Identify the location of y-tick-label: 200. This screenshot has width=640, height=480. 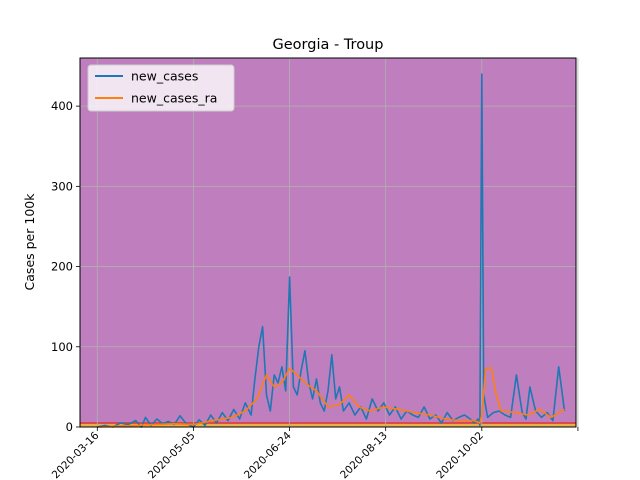
(62, 267).